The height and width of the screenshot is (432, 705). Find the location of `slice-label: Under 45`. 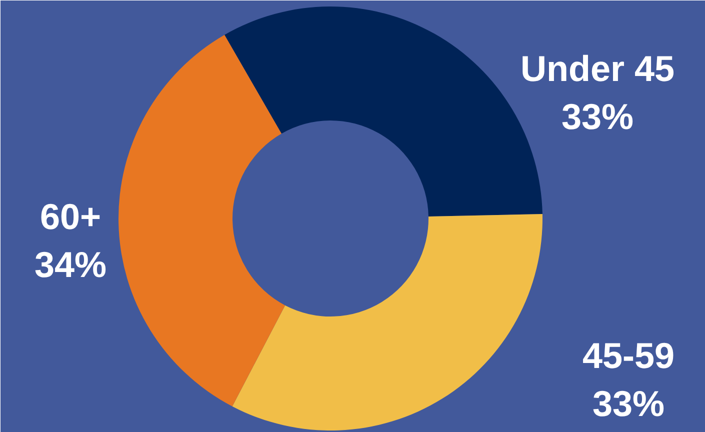

slice-label: Under 45 is located at coordinates (597, 68).